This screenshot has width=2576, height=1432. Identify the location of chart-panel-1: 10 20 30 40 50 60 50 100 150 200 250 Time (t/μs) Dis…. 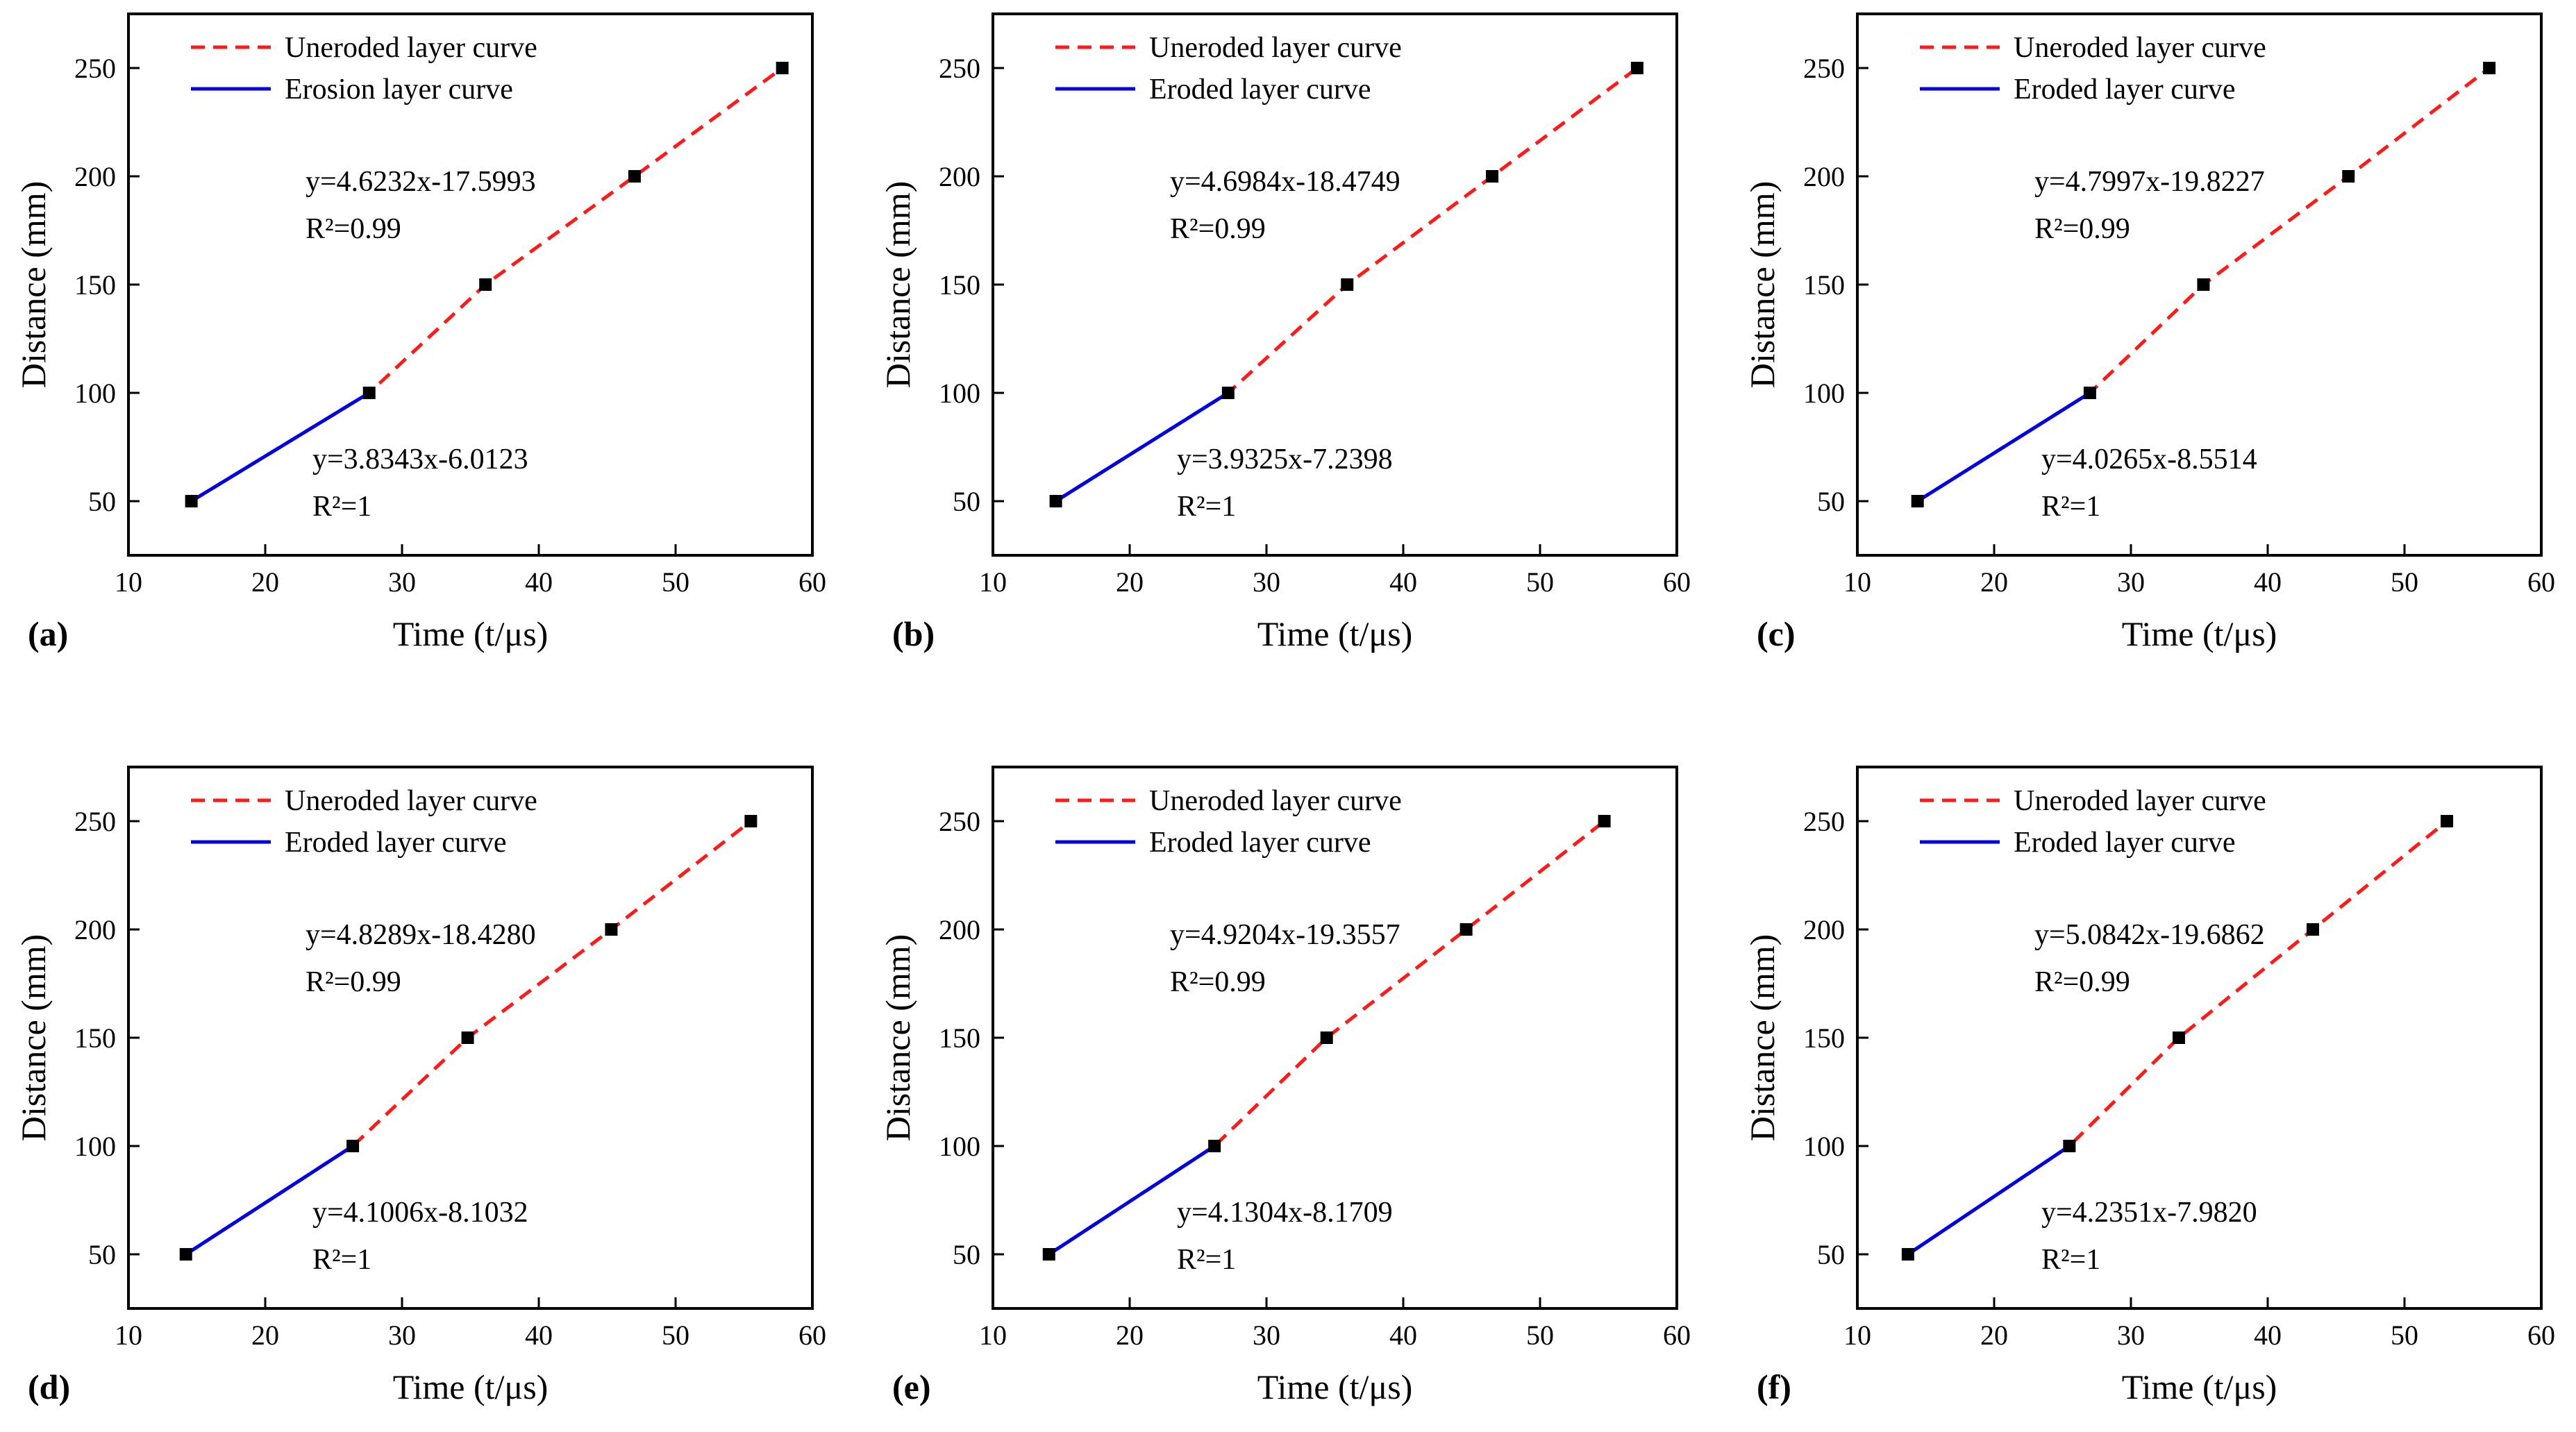
(420, 332).